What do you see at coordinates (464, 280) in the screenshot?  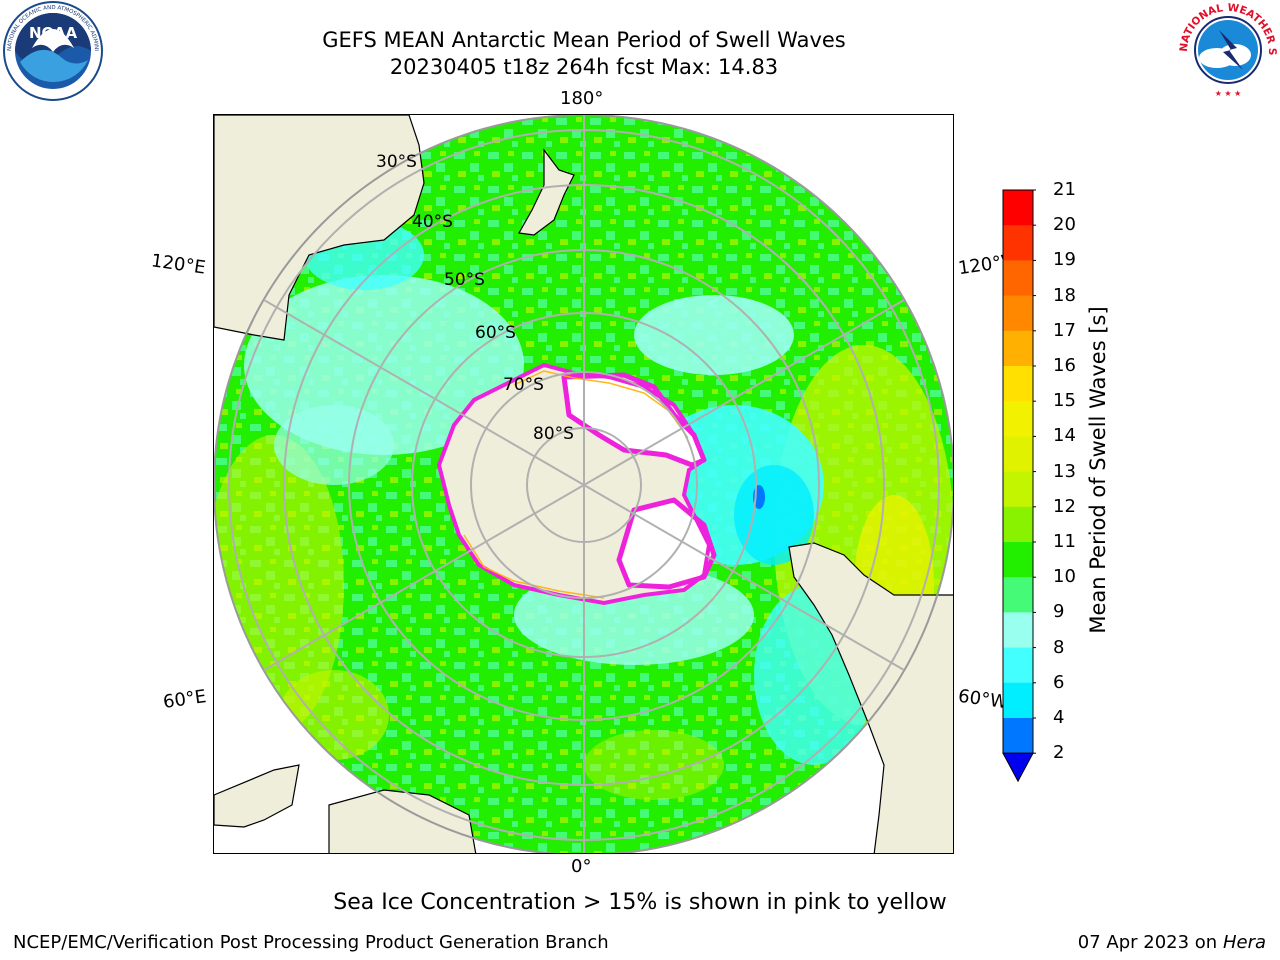 I see `lat-label-50s: 50°S` at bounding box center [464, 280].